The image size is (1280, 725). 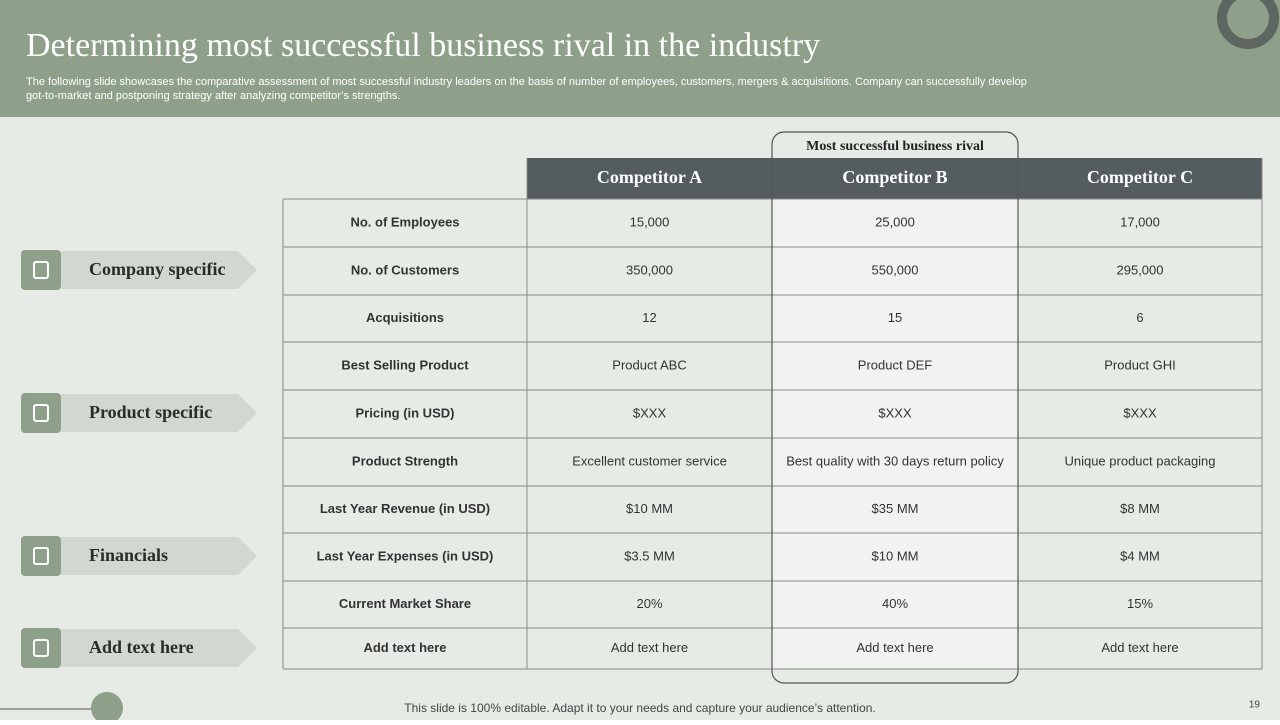 I want to click on table-cell: 550,000, so click(x=895, y=269).